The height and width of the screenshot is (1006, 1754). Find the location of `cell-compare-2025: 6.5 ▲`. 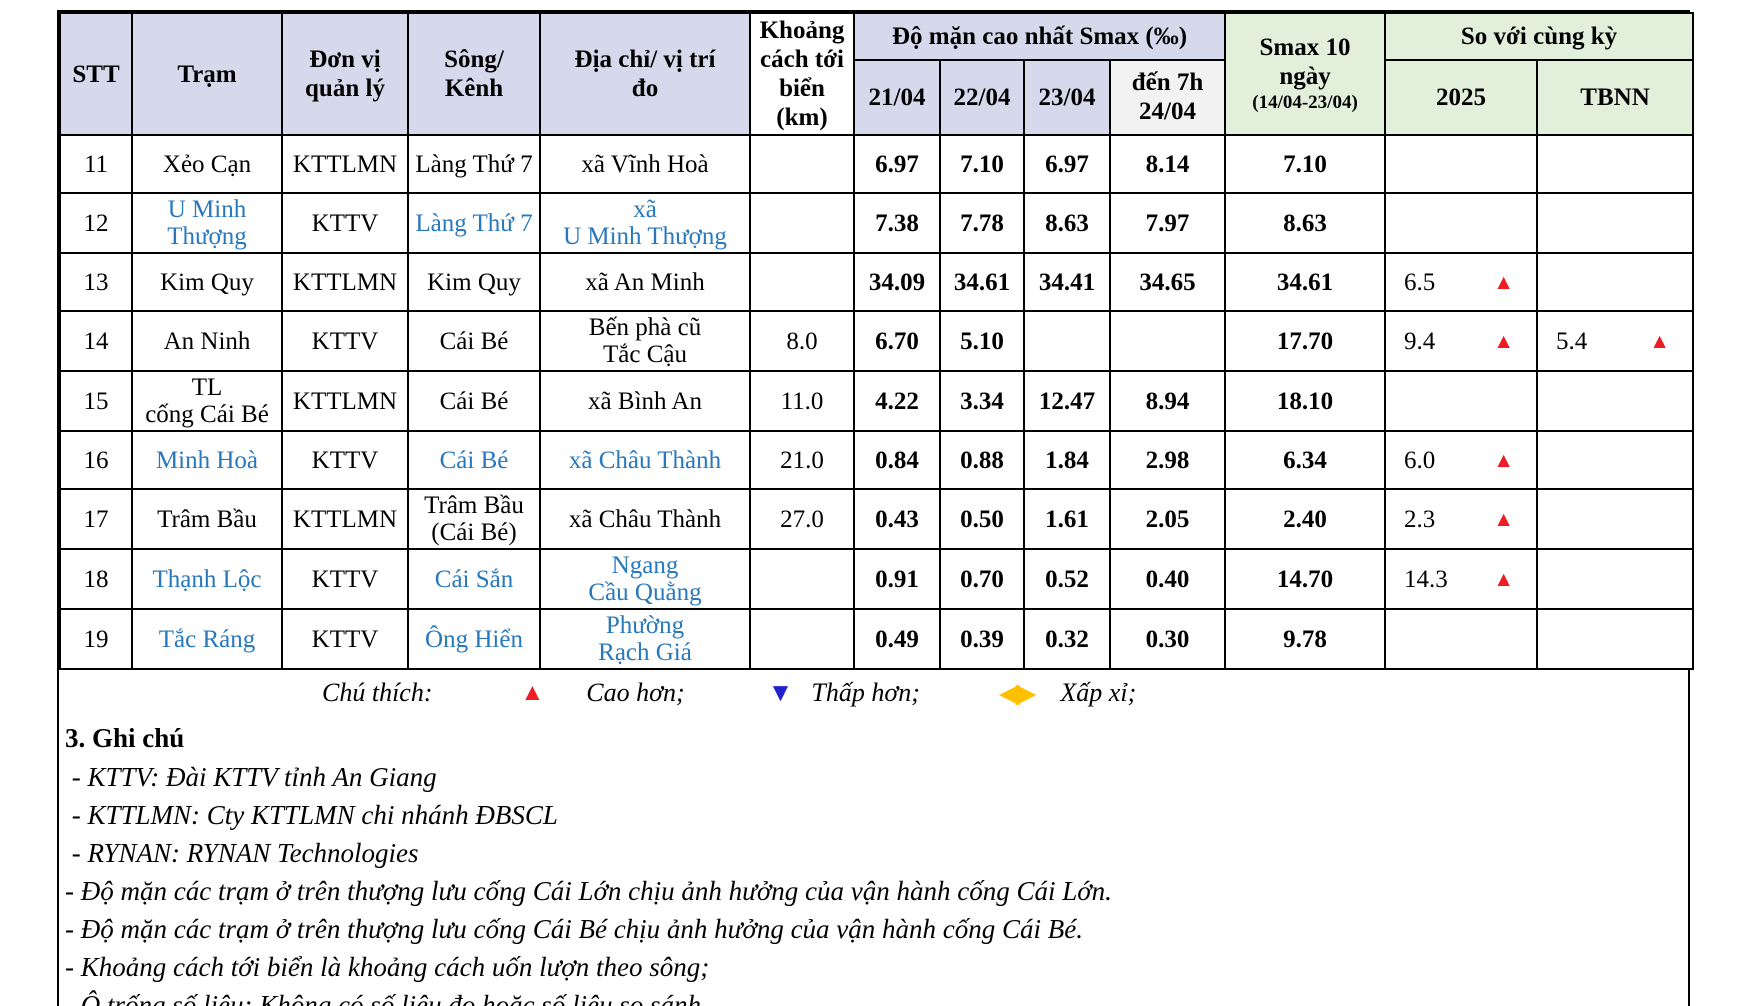

cell-compare-2025: 6.5 ▲ is located at coordinates (1461, 282).